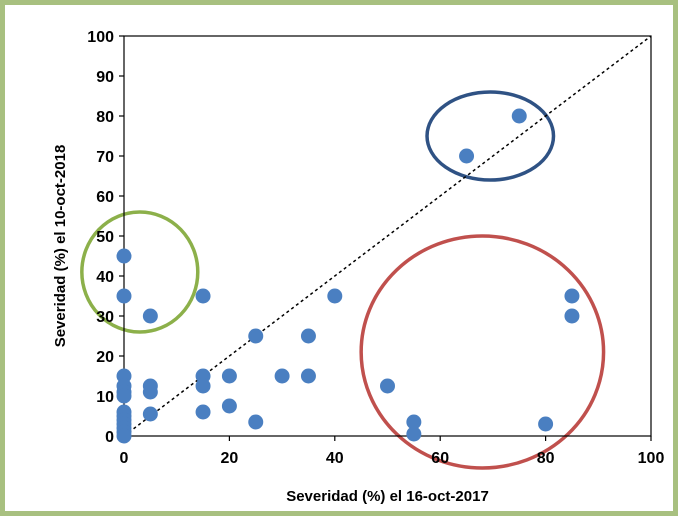  What do you see at coordinates (651, 458) in the screenshot?
I see `x-tick-label: 100` at bounding box center [651, 458].